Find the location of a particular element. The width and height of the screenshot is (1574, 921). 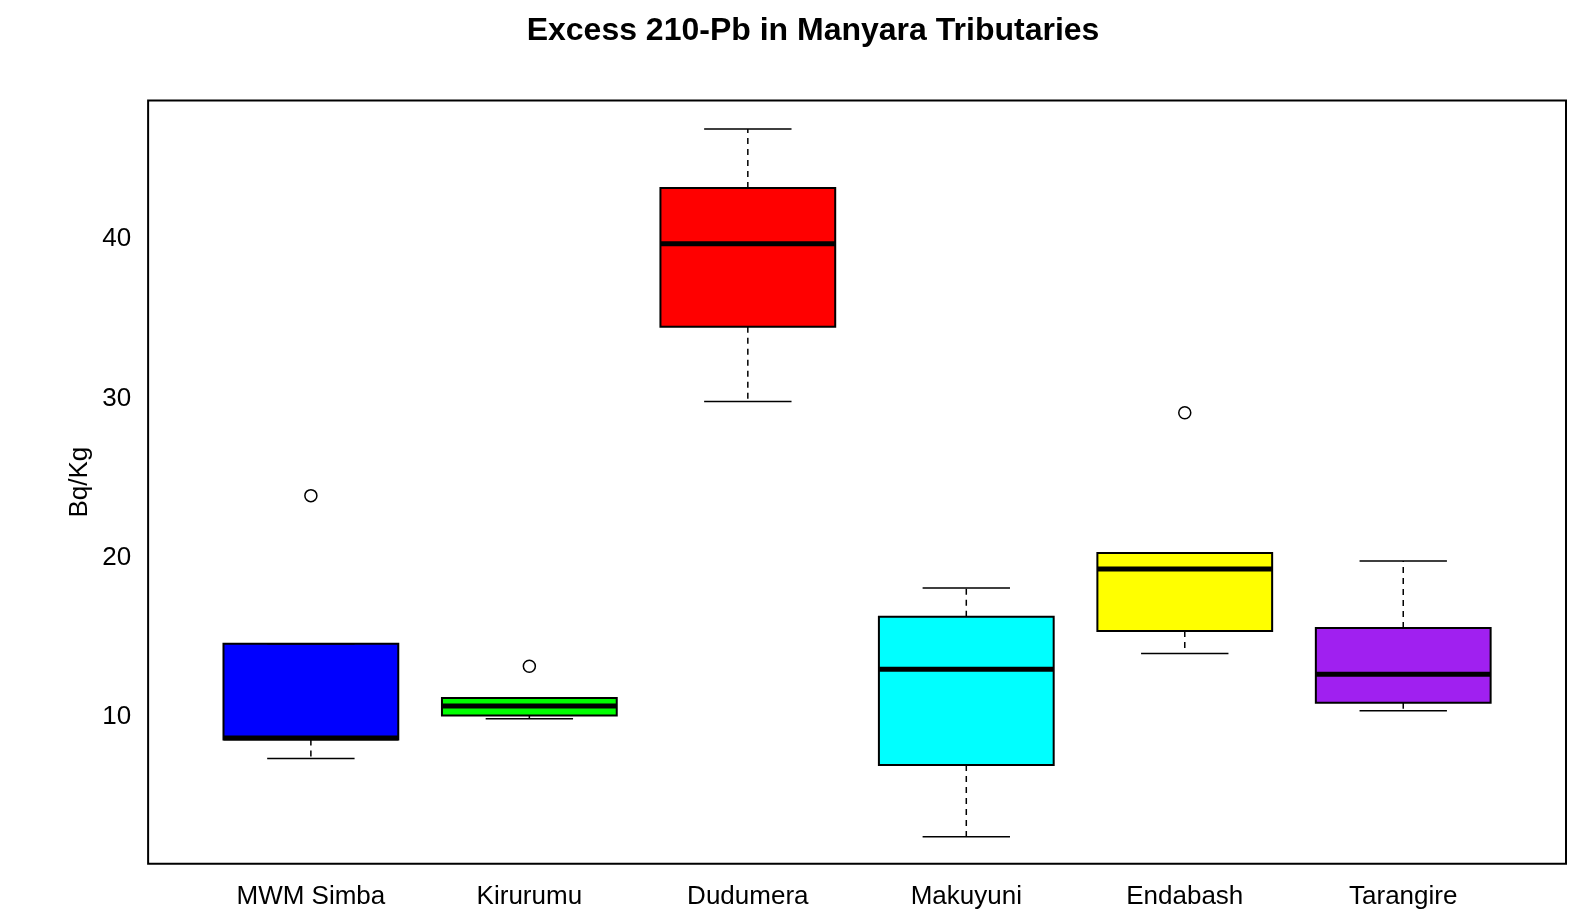

x-tick-label: Dudumera is located at coordinates (748, 894).